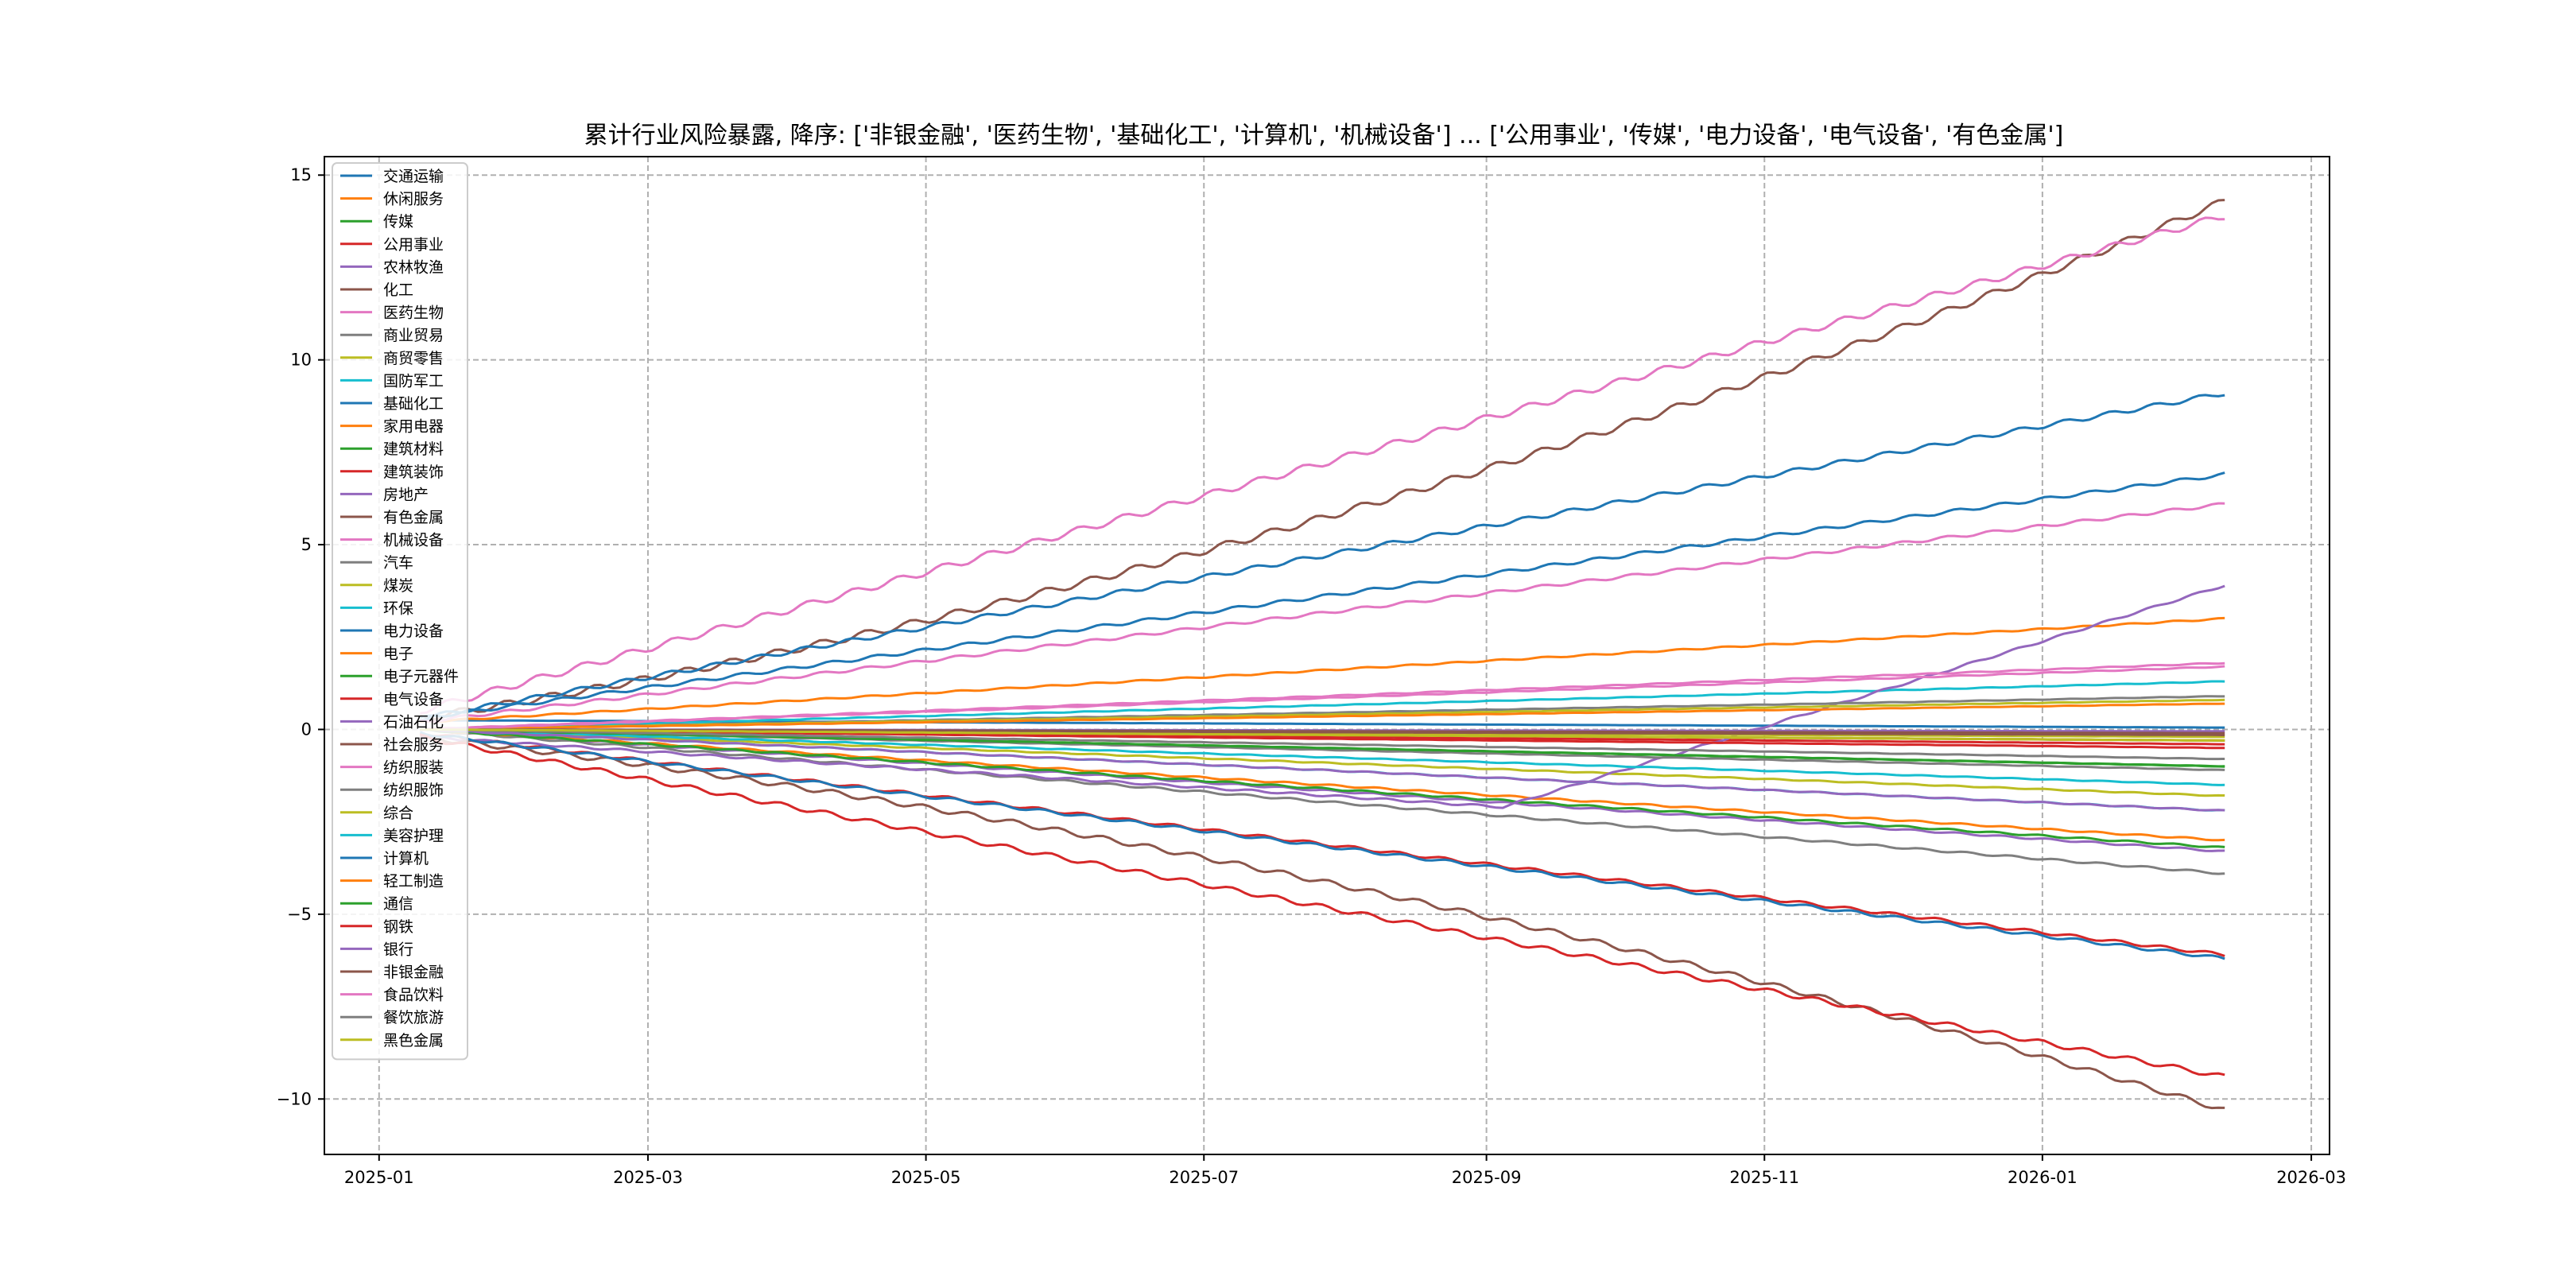 The image size is (2576, 1288). Describe the element at coordinates (414, 359) in the screenshot. I see `legend-label: 商贸零售` at that location.